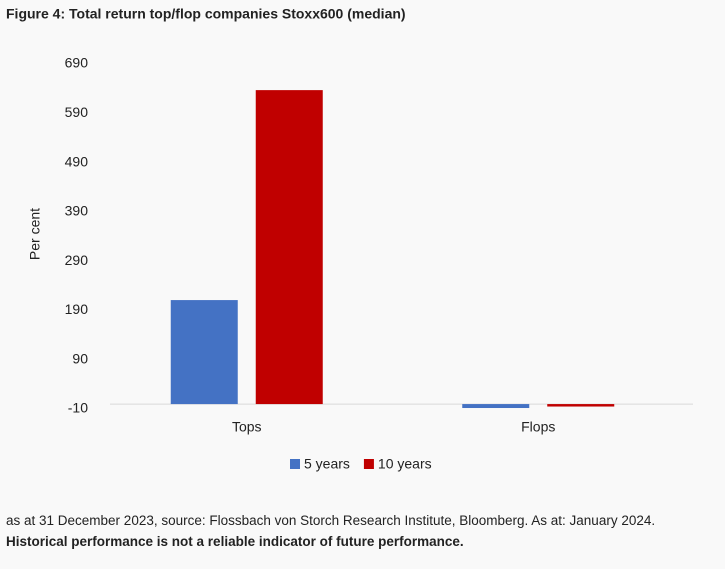 This screenshot has height=569, width=725. I want to click on x-tick-label: Tops, so click(247, 427).